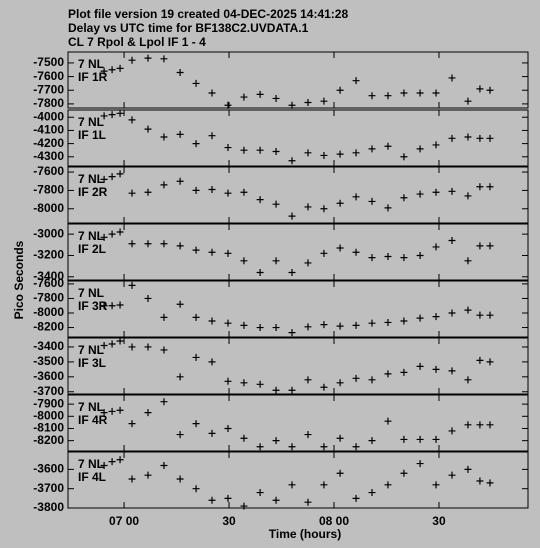  What do you see at coordinates (48, 130) in the screenshot?
I see `y-tick-label: -4100` at bounding box center [48, 130].